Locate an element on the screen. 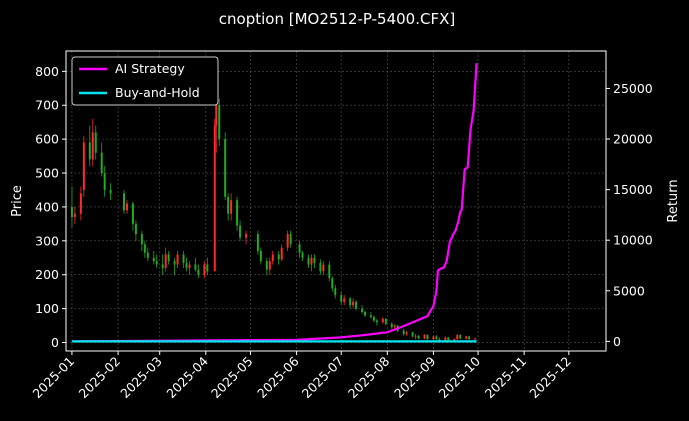  y-tick-label-left: 200 is located at coordinates (47, 274).